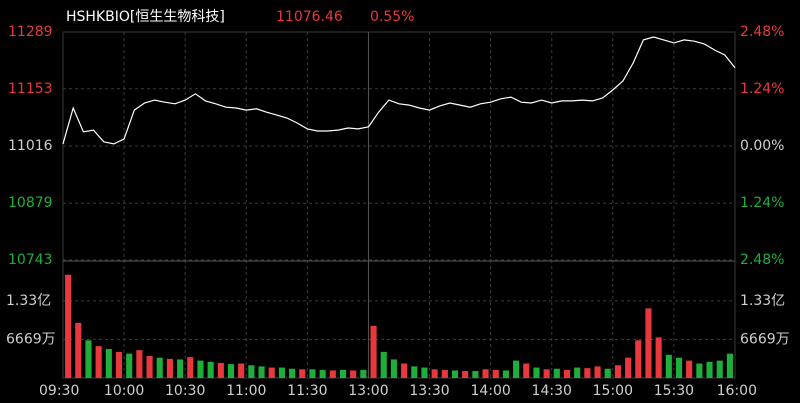  Describe the element at coordinates (762, 301) in the screenshot. I see `y2-tick-label: 1.33亿` at that location.